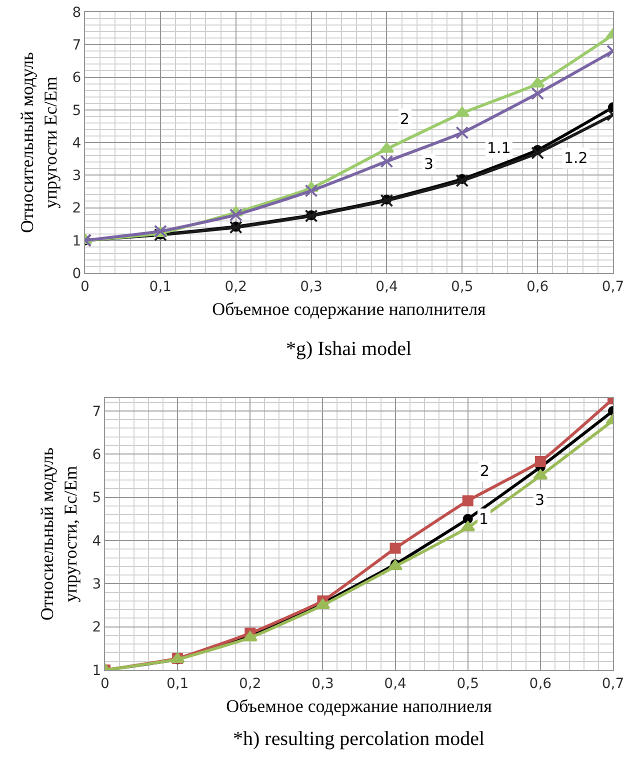 The width and height of the screenshot is (633, 780). What do you see at coordinates (576, 158) in the screenshot?
I see `series-label: 1.2` at bounding box center [576, 158].